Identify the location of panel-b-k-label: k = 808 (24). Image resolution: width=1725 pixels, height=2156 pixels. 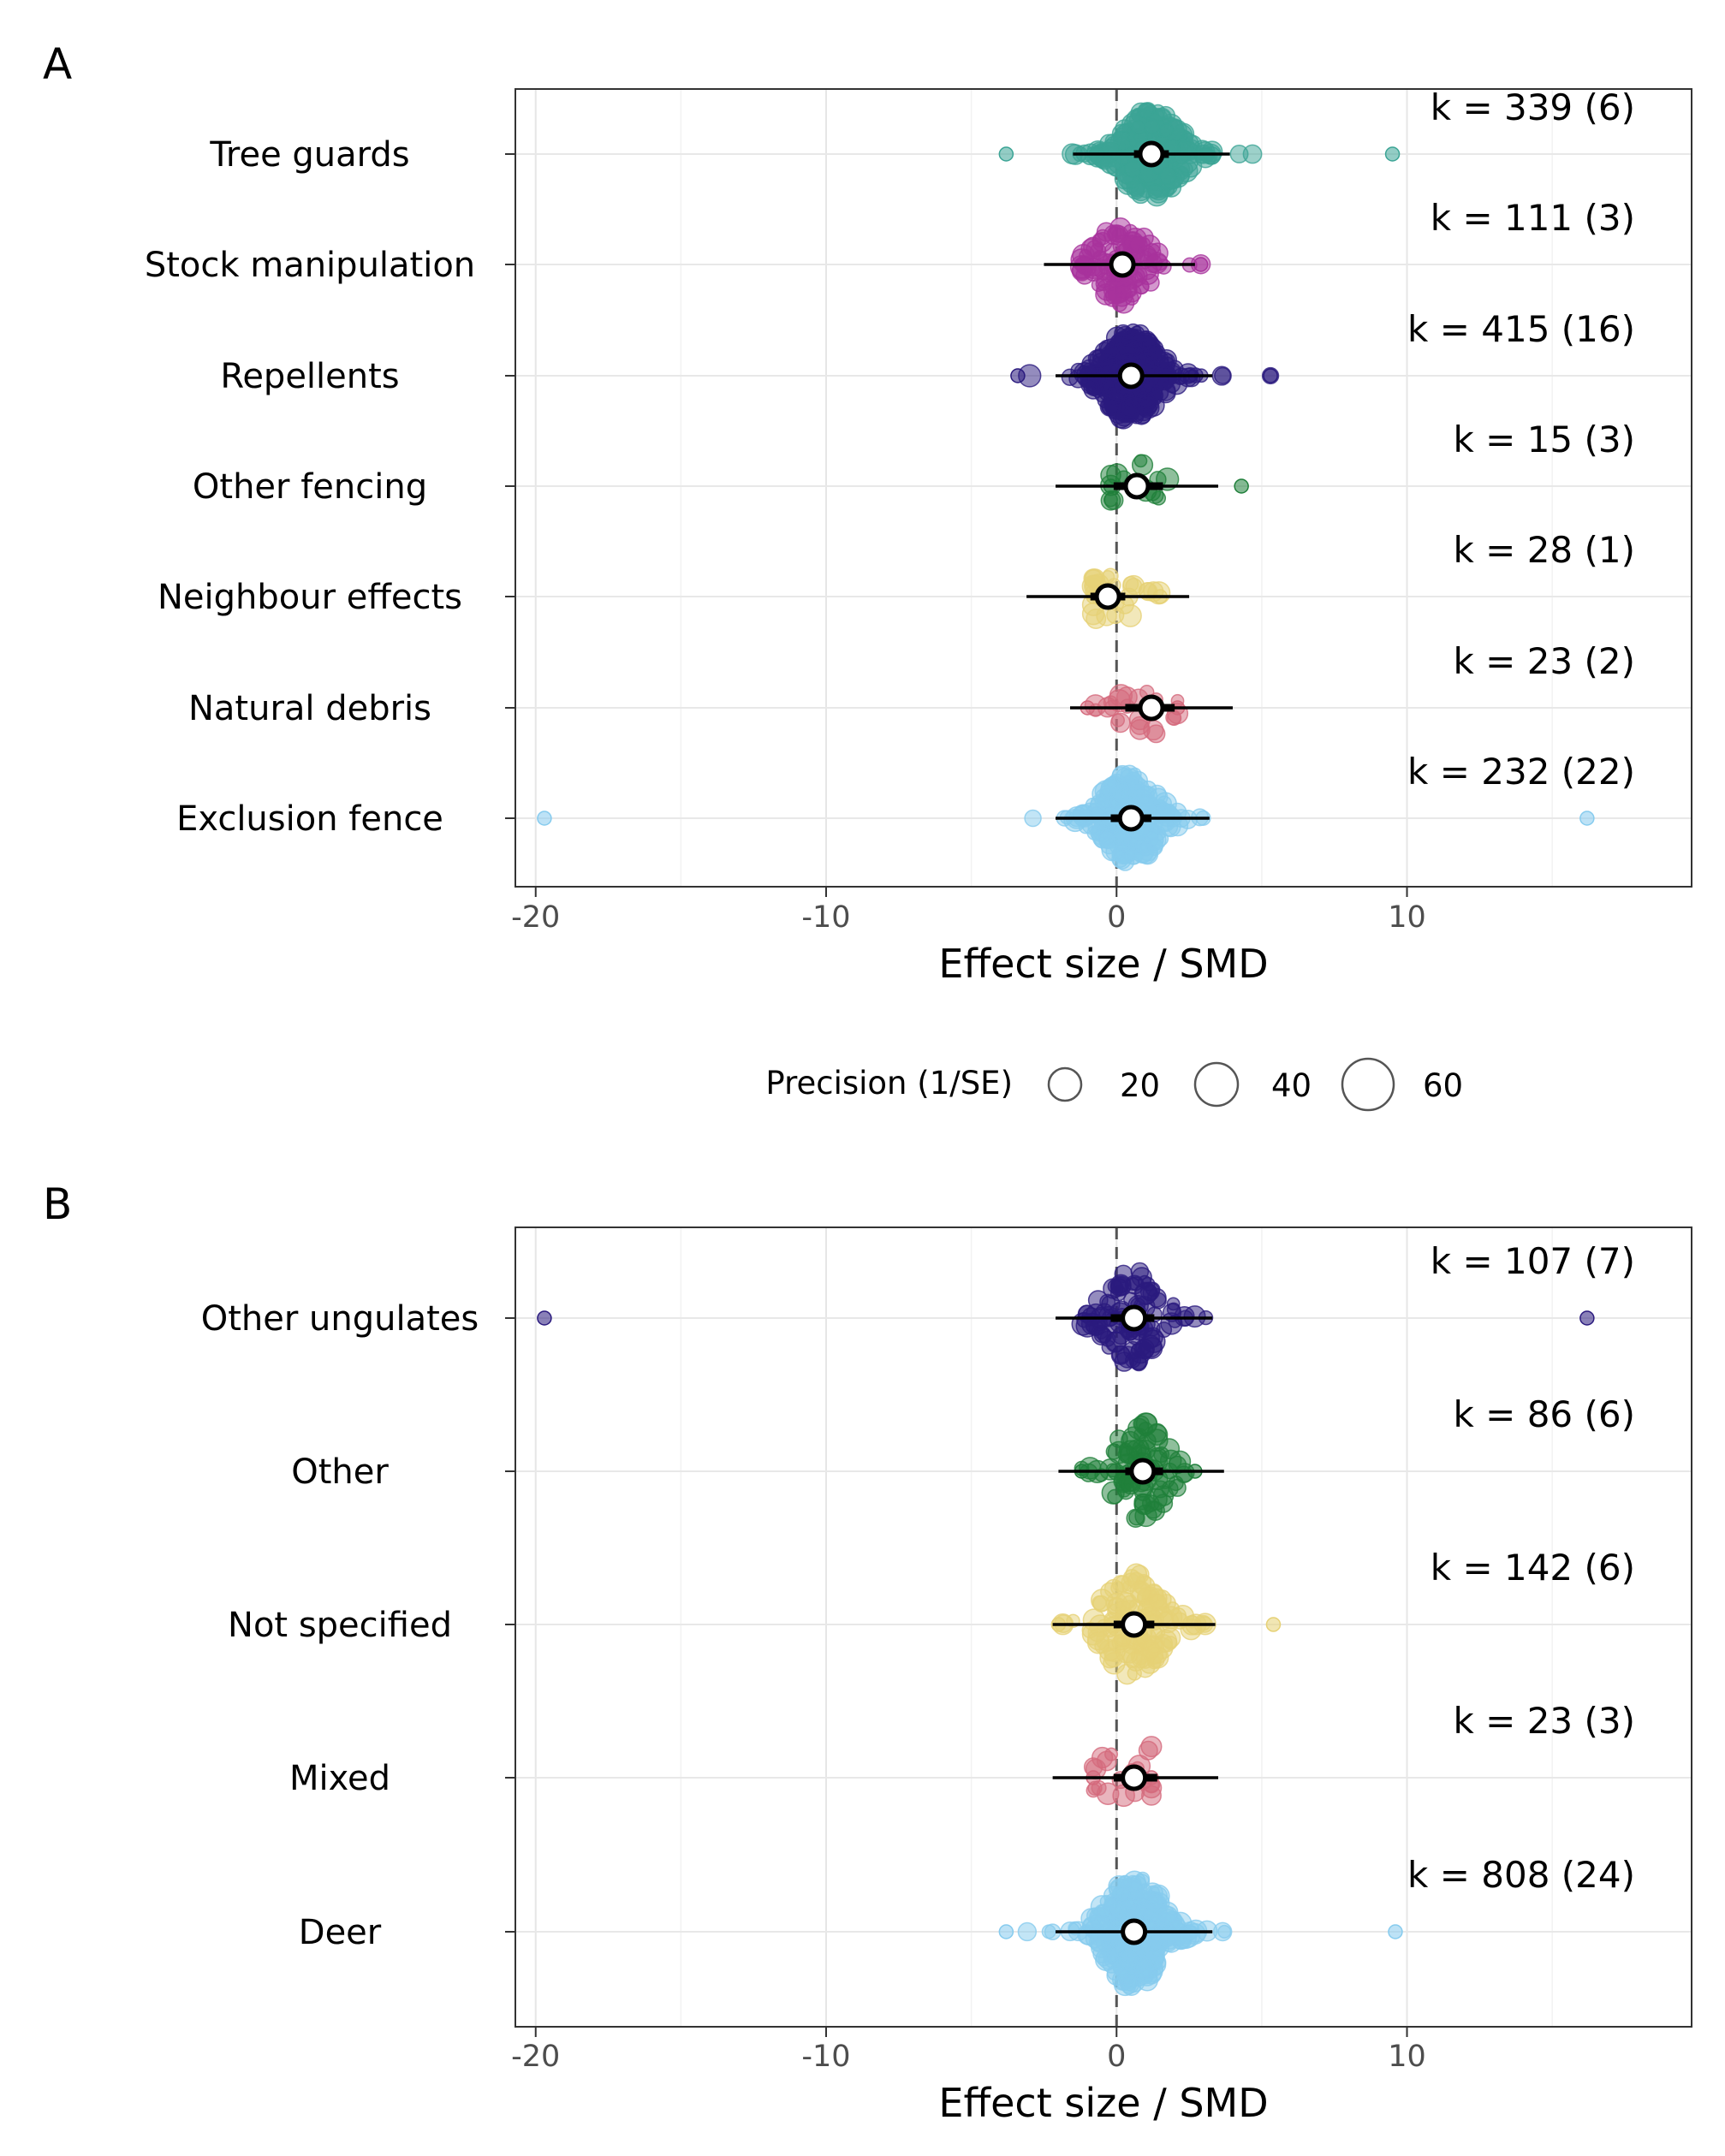
(1521, 1875).